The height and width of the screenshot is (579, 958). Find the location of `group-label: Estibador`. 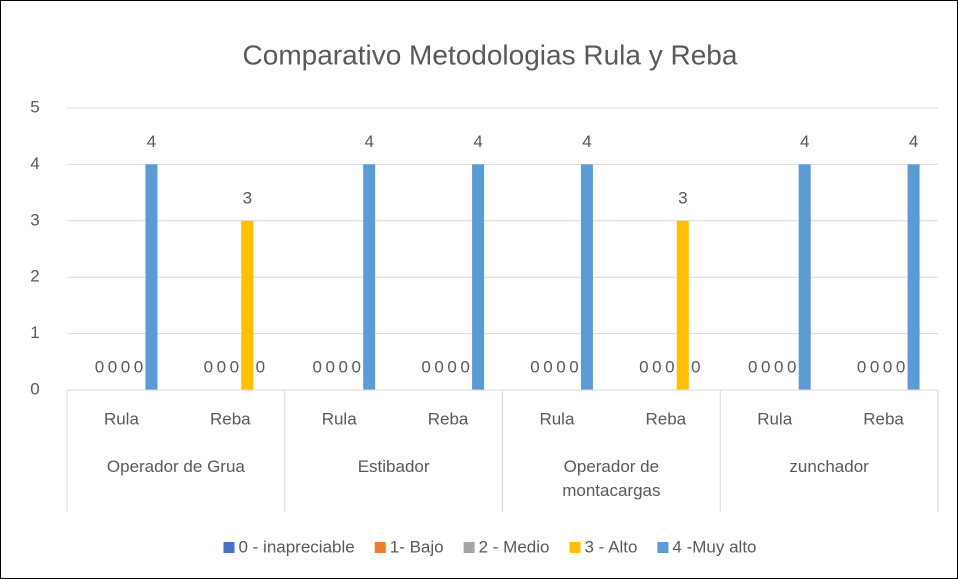

group-label: Estibador is located at coordinates (393, 466).